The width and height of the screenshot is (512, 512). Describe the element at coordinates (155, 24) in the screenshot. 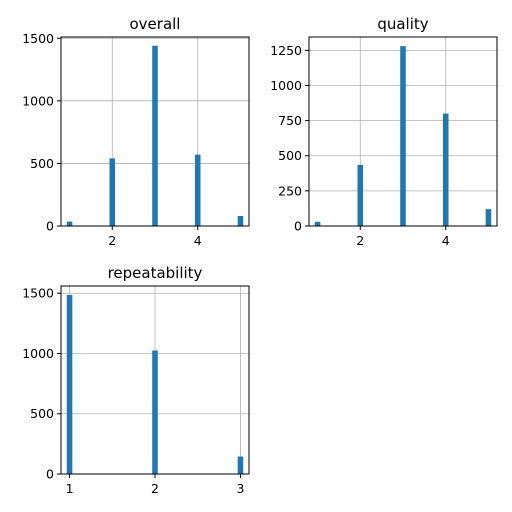

I see `subplot-title: overall` at that location.